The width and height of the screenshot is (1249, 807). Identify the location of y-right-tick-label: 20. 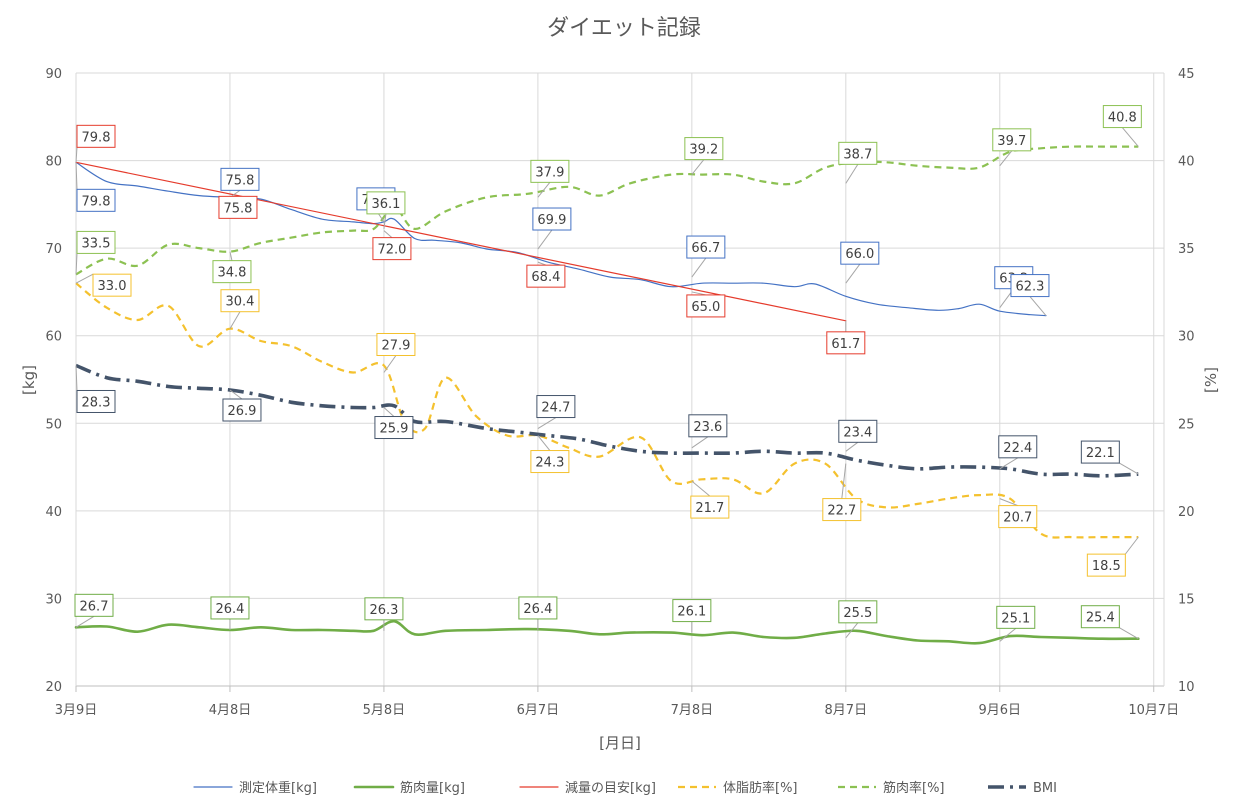
(1186, 512).